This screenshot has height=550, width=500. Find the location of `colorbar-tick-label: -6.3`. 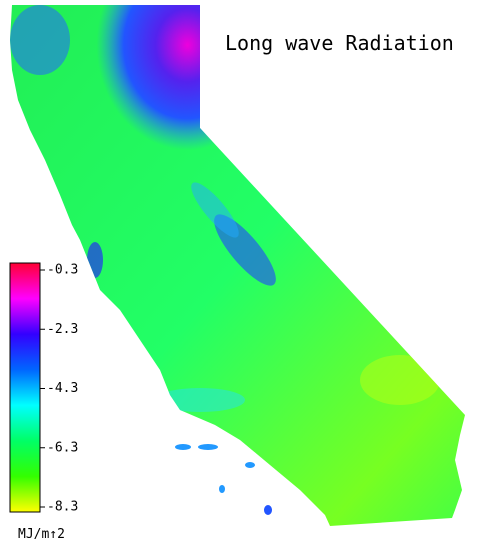

colorbar-tick-label: -6.3 is located at coordinates (62, 447).